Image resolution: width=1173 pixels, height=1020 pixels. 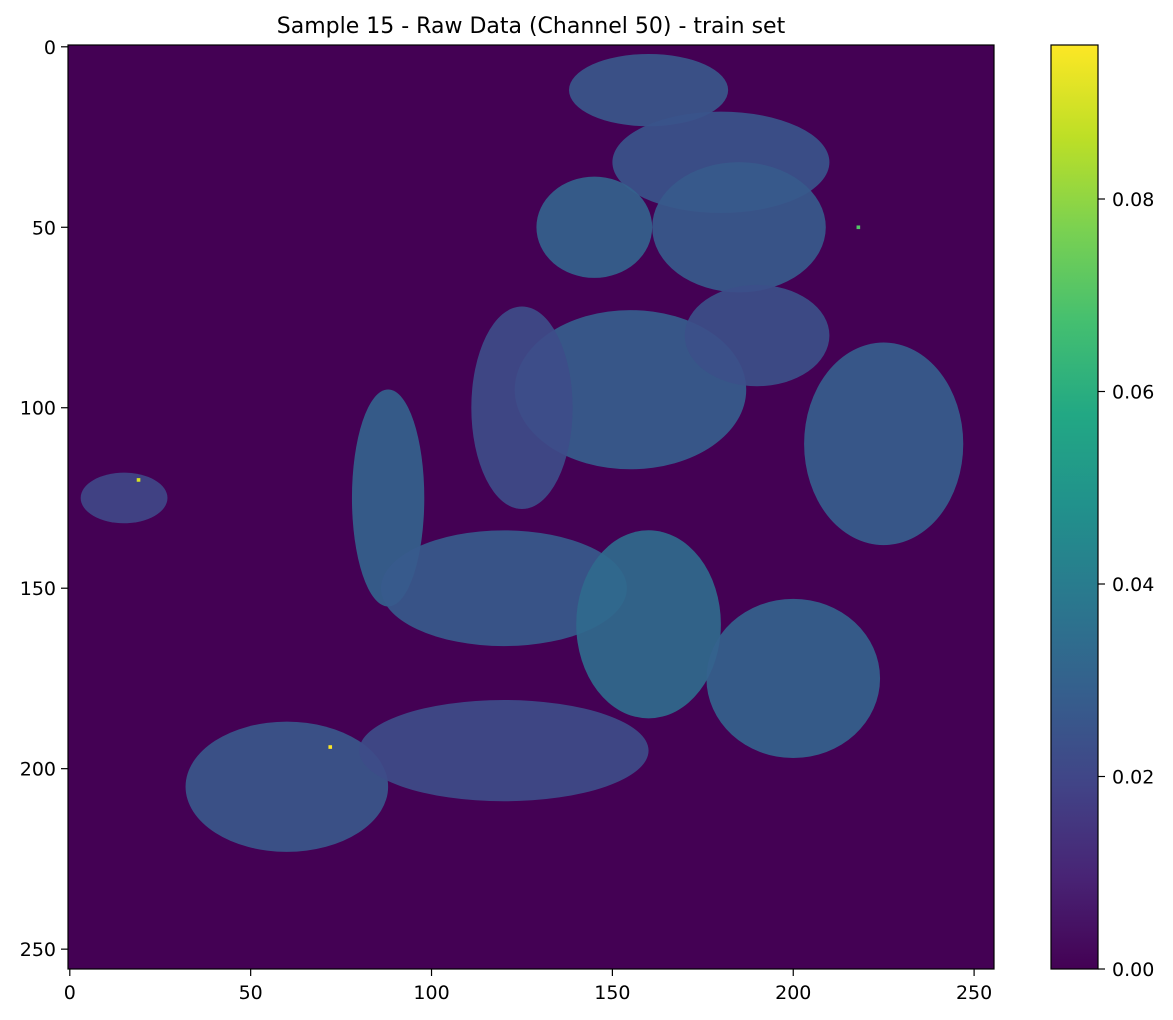 What do you see at coordinates (1133, 585) in the screenshot?
I see `colorbar-tick-label: 0.04` at bounding box center [1133, 585].